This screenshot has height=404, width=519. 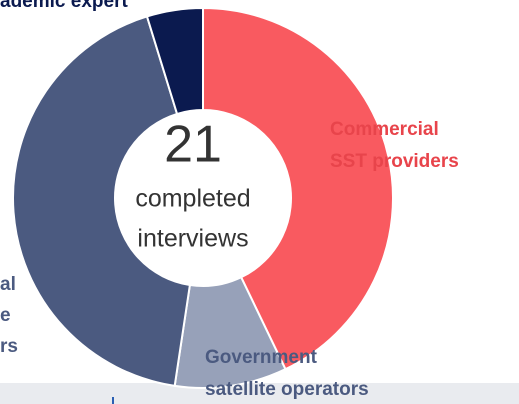 I want to click on segment-label: Government, so click(x=261, y=357).